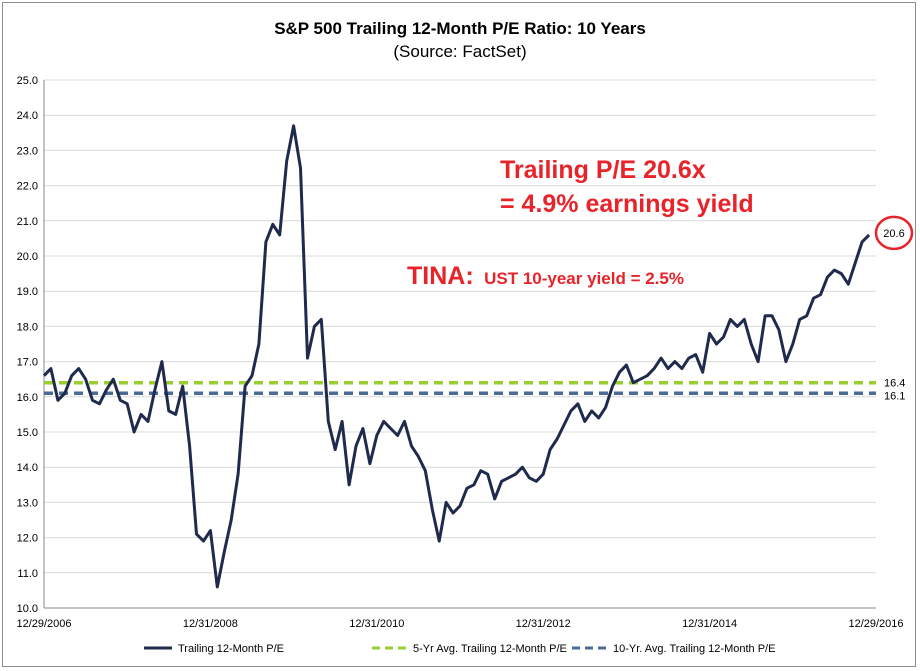 The image size is (920, 671). I want to click on y-tick-label: 19.0, so click(27, 292).